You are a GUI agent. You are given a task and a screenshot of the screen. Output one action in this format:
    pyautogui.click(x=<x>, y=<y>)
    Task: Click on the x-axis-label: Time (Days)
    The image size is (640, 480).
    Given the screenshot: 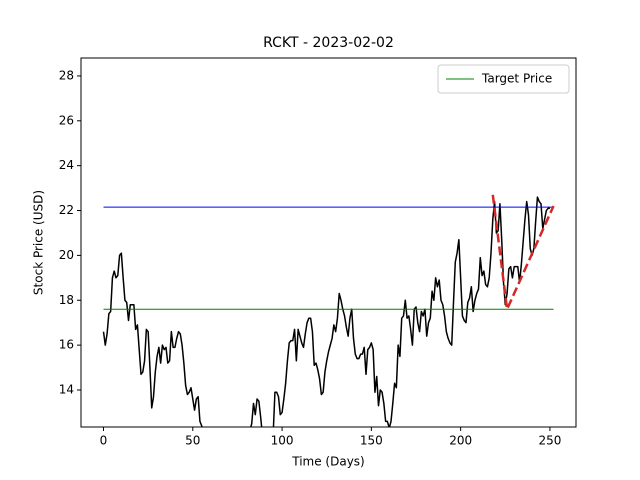 What is the action you would take?
    pyautogui.click(x=328, y=462)
    